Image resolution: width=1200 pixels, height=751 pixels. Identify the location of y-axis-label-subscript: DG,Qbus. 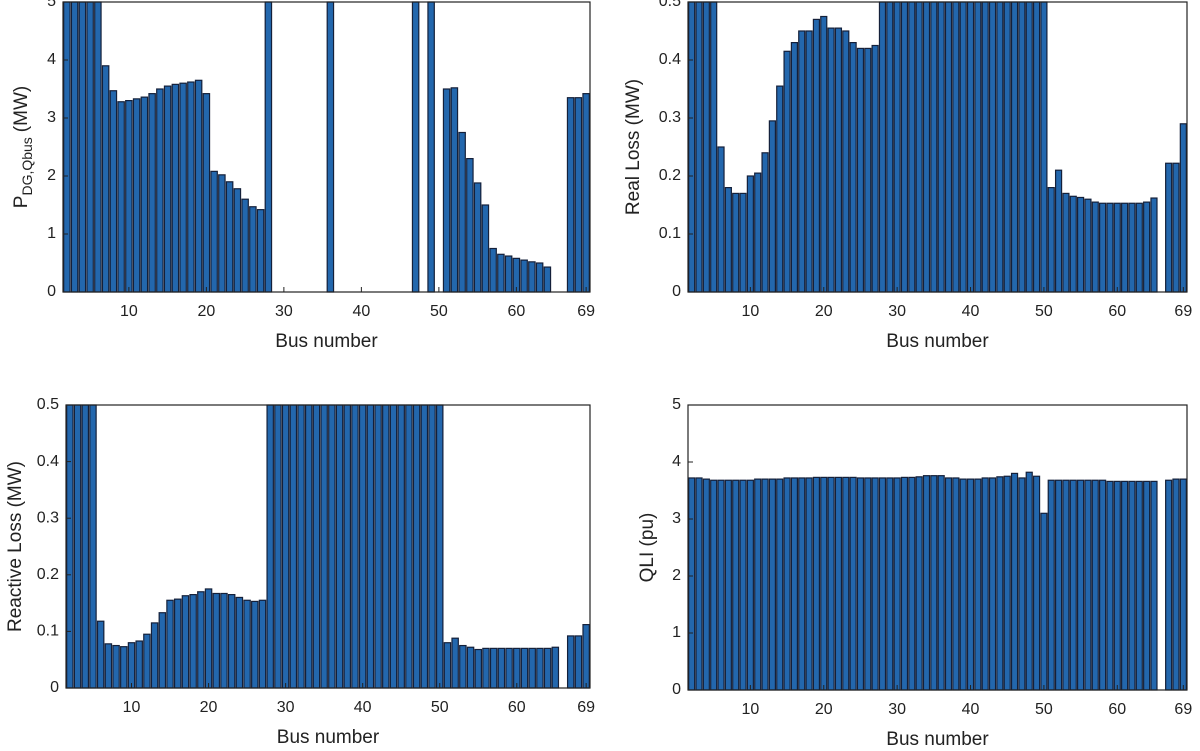
(27, 166).